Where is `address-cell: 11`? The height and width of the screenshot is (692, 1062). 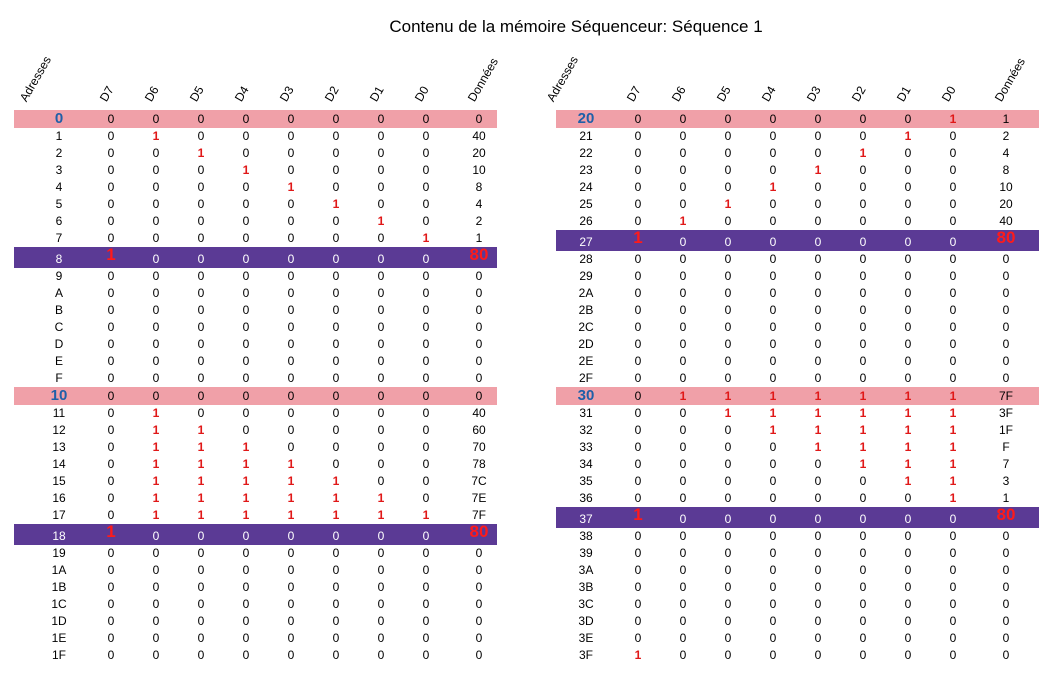 address-cell: 11 is located at coordinates (59, 413).